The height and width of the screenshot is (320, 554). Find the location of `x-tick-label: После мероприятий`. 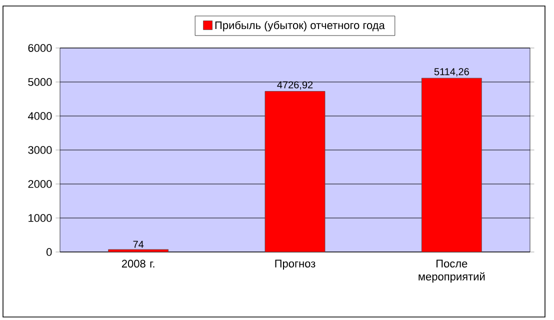

x-tick-label: После мероприятий is located at coordinates (451, 271).